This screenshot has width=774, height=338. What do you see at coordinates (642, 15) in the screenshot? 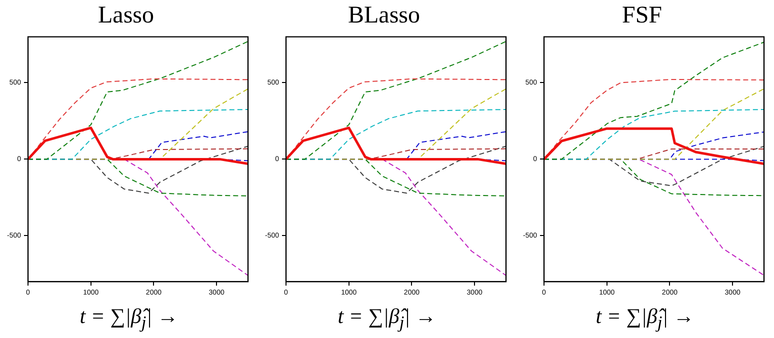
I see `chart-title: FSF` at bounding box center [642, 15].